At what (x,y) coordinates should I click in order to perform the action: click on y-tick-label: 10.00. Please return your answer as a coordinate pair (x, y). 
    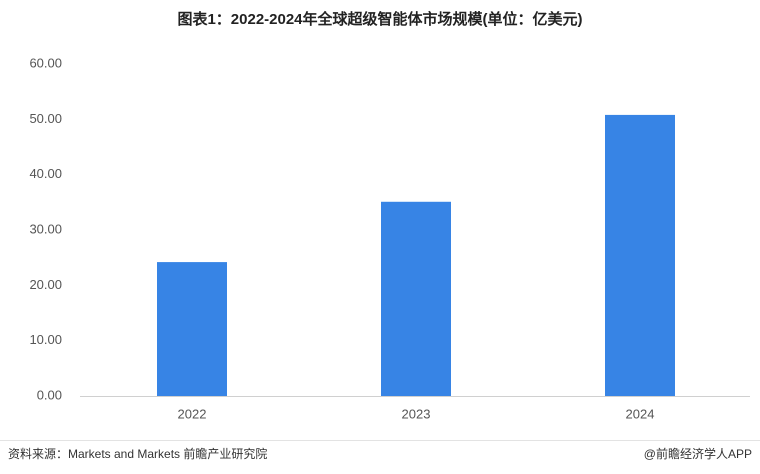
    Looking at the image, I should click on (45, 339).